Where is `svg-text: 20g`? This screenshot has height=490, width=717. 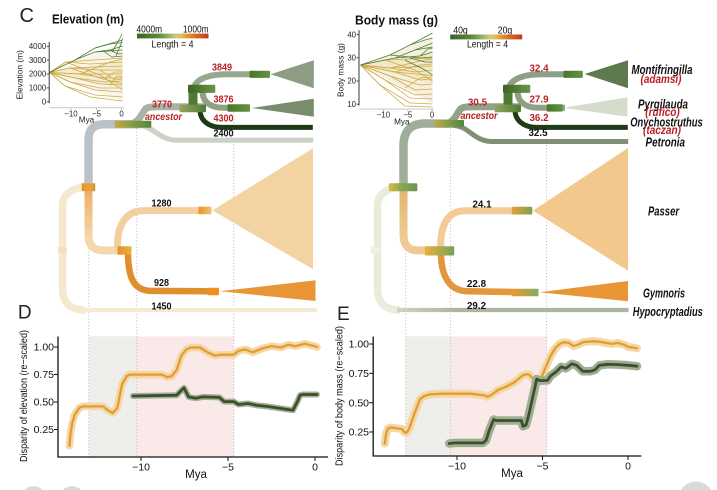
svg-text: 20g is located at coordinates (505, 30).